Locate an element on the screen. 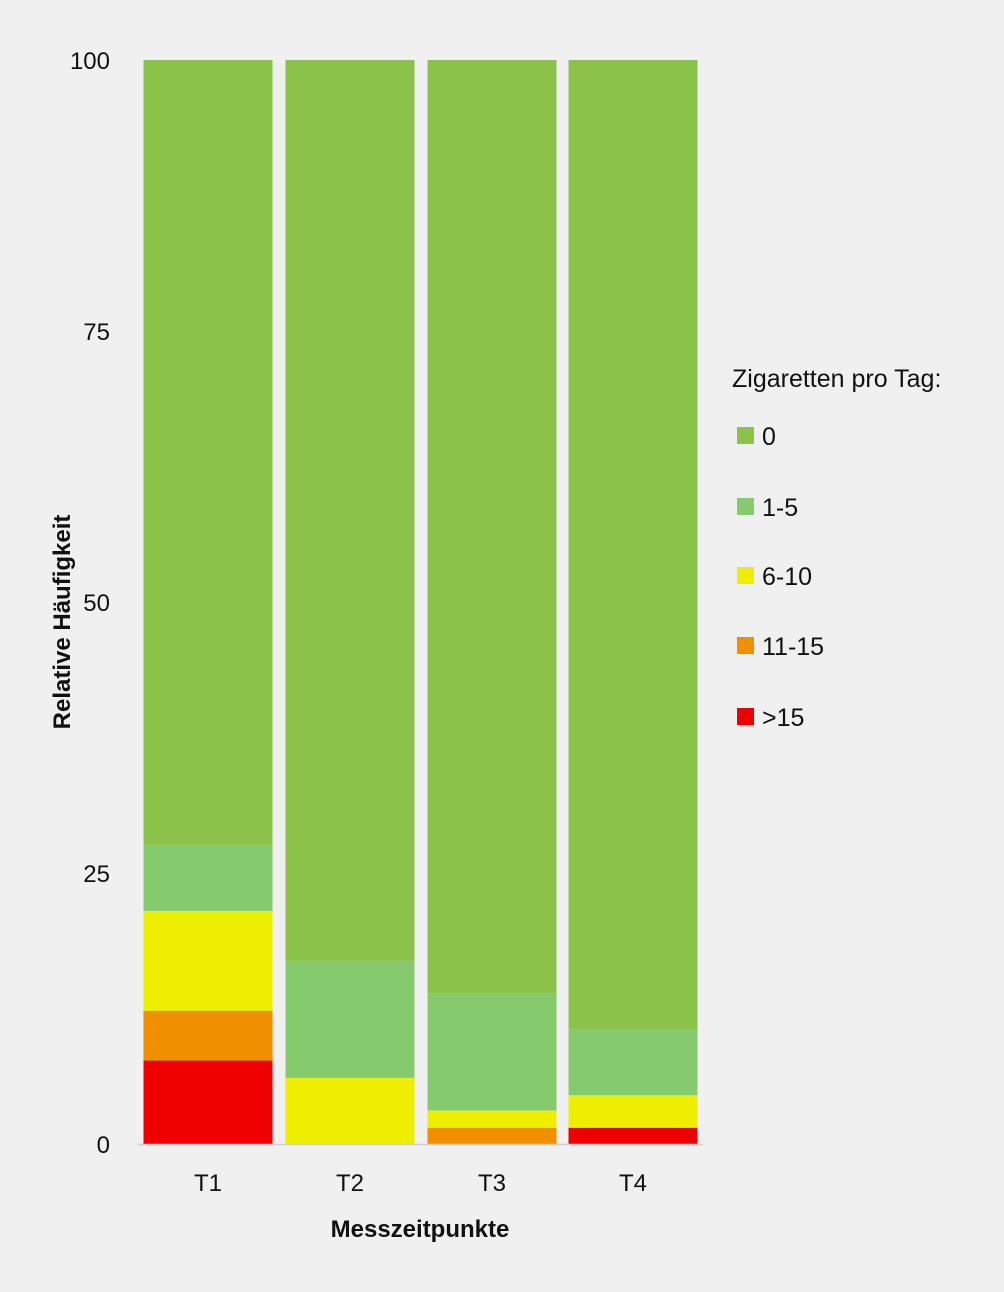  legend-label-6-10: 6-10 is located at coordinates (787, 577).